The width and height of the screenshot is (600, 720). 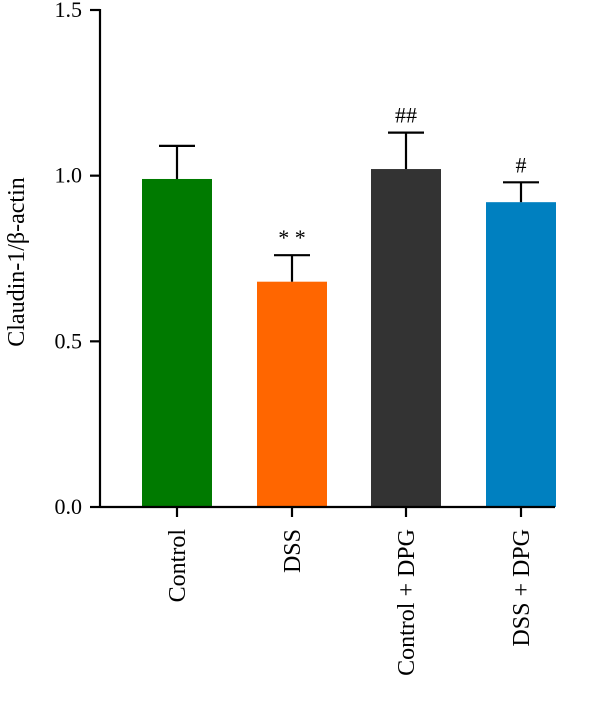 What do you see at coordinates (177, 343) in the screenshot?
I see `bar-control` at bounding box center [177, 343].